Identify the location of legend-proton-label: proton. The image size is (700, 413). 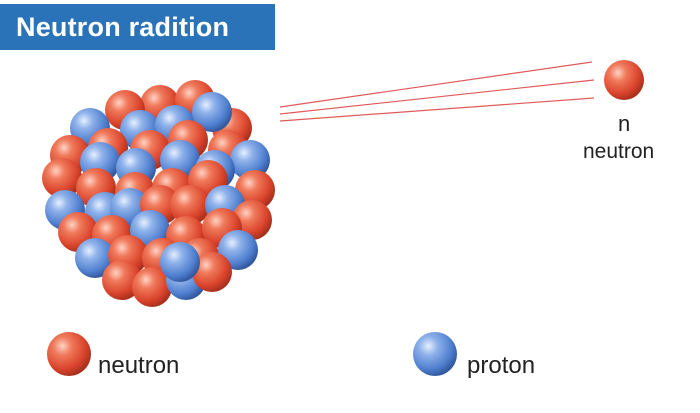
(501, 365).